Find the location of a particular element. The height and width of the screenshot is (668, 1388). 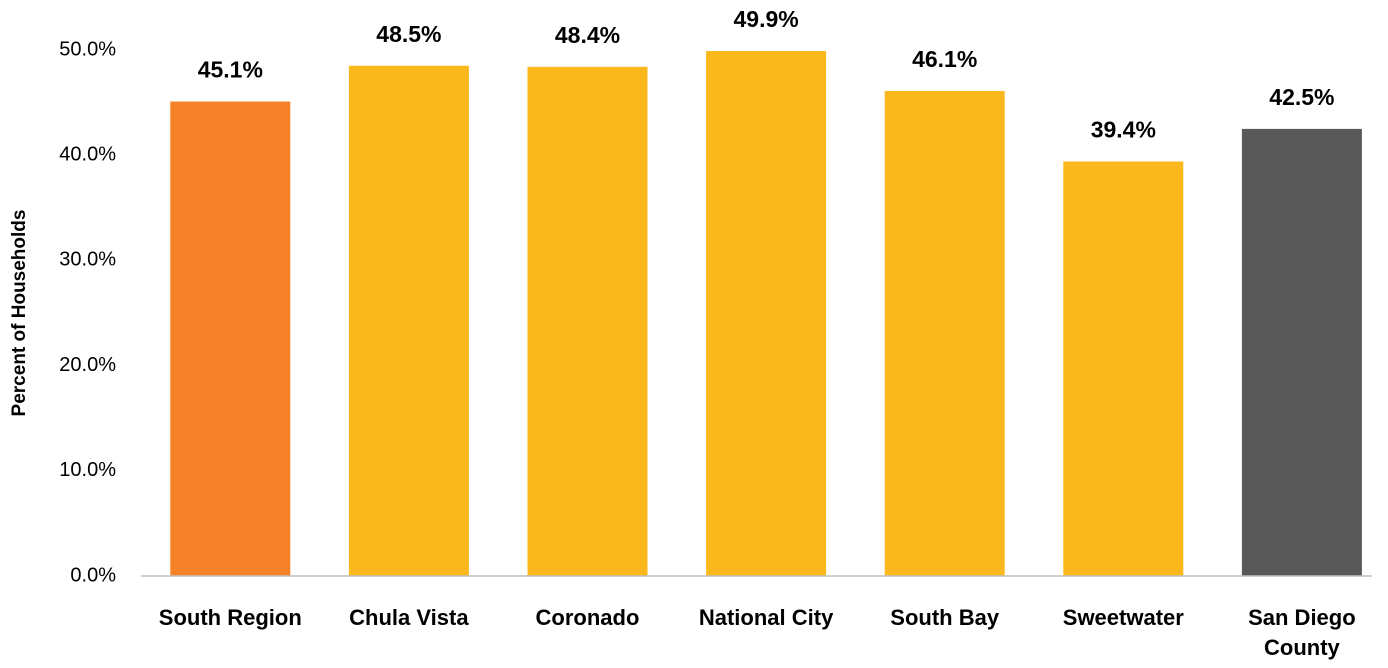

y-tick-label: 10.0% is located at coordinates (87, 470).